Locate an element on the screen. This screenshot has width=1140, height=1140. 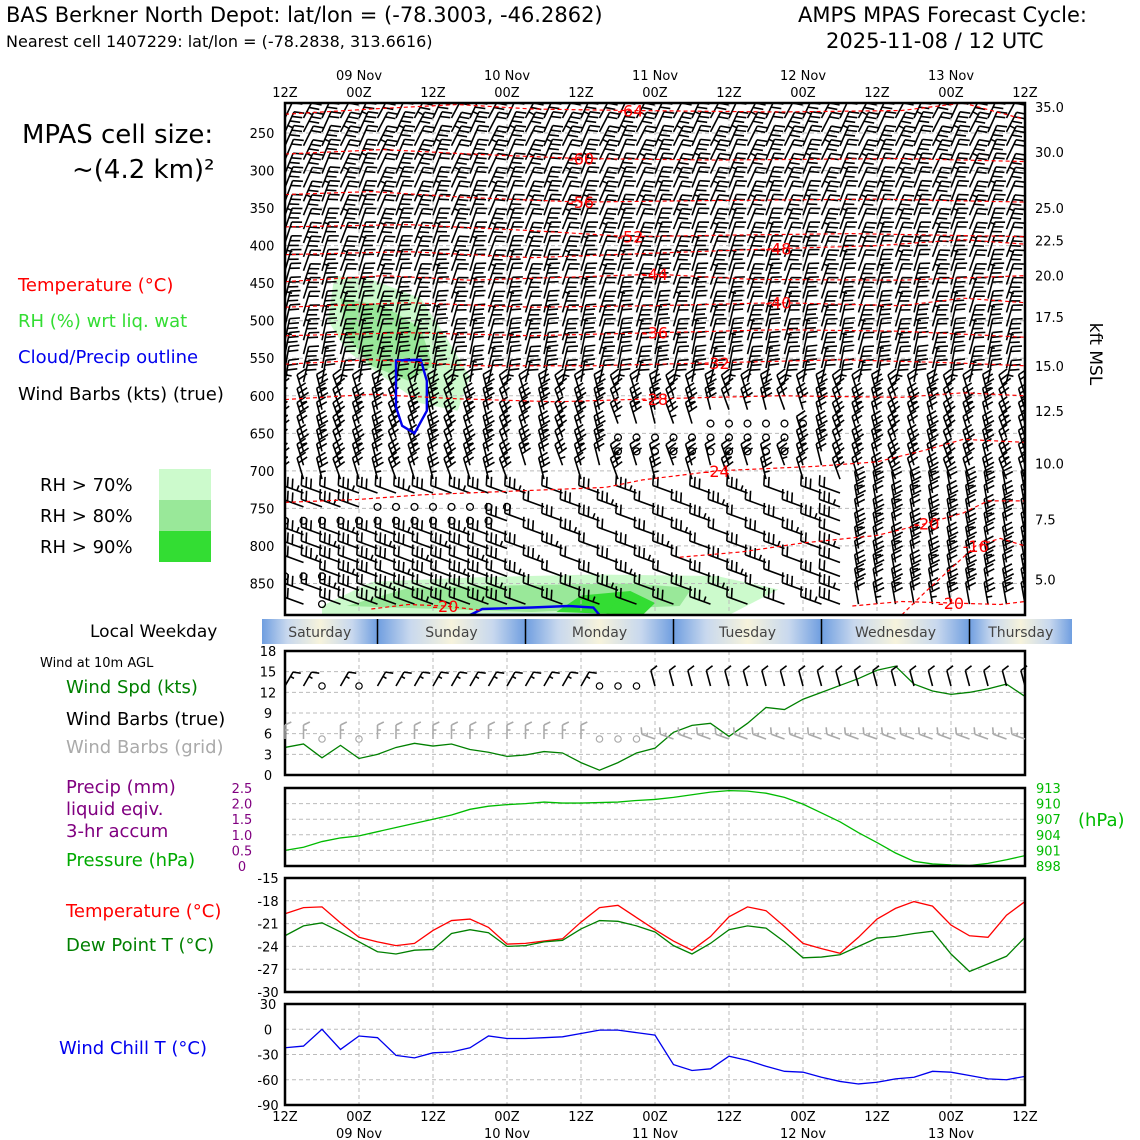
legend-wind-barbs: Wind Barbs (kts) (true) is located at coordinates (121, 394).